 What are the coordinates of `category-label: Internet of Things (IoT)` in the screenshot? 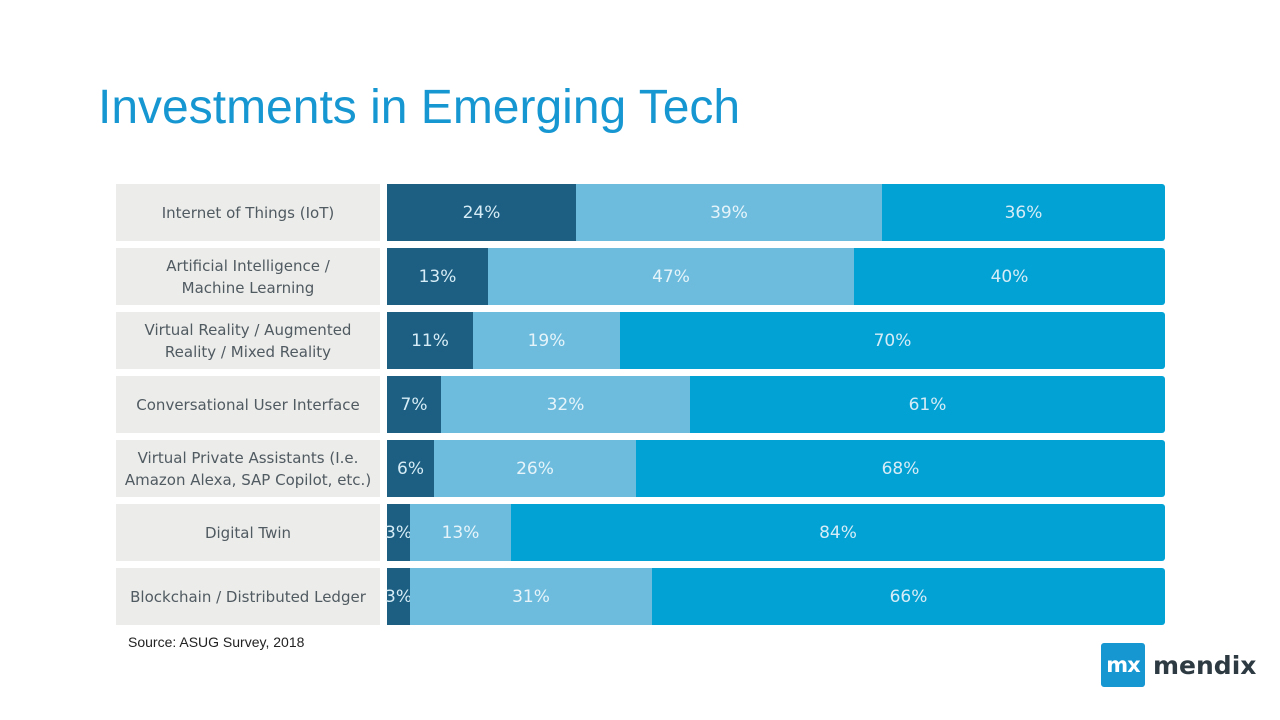 It's located at (248, 212).